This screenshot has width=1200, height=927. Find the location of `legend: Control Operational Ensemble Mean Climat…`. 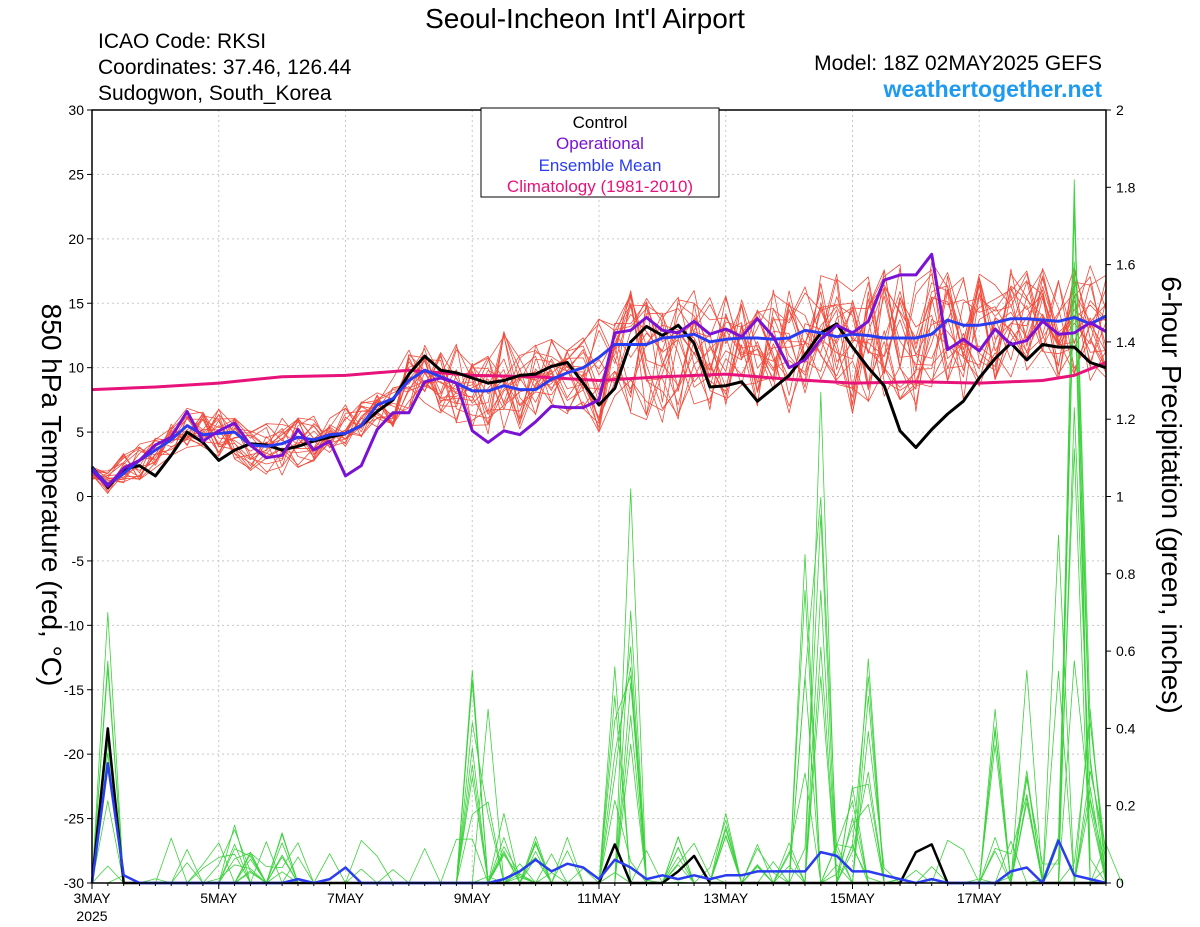

legend: Control Operational Ensemble Mean Climat… is located at coordinates (600, 152).